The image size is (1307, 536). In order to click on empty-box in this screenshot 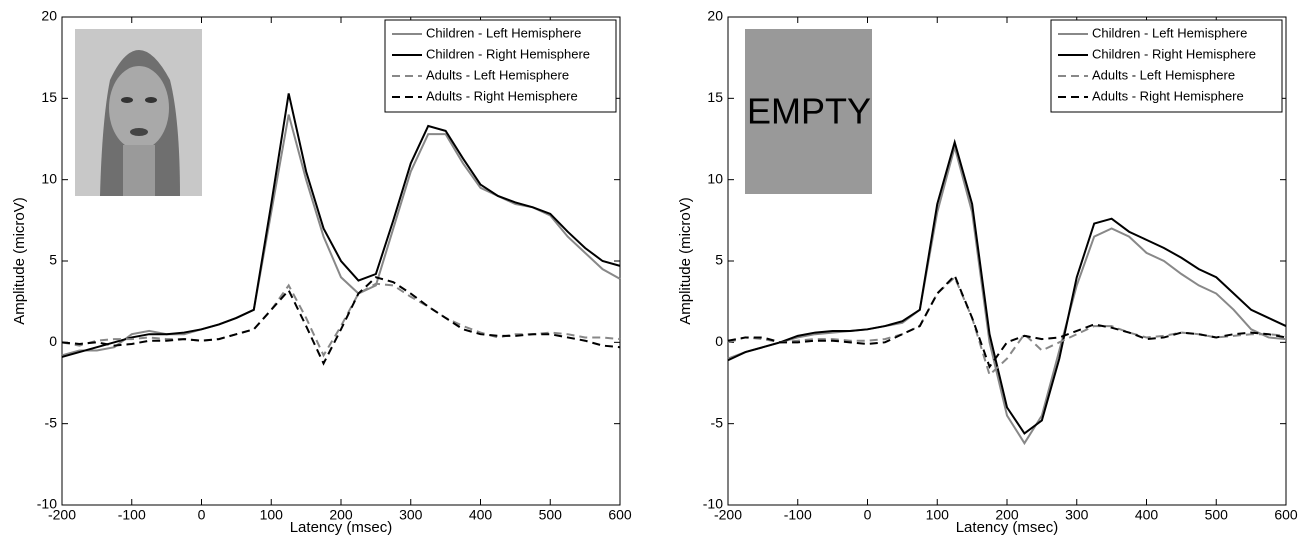, I will do `click(808, 111)`.